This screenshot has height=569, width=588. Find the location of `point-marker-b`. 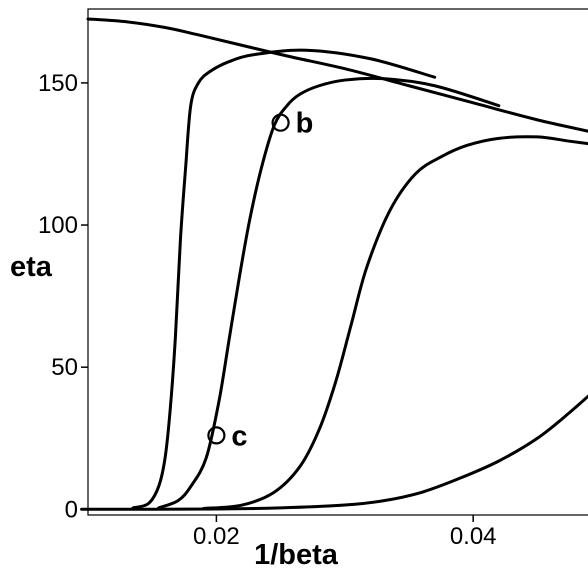

point-marker-b is located at coordinates (280, 122).